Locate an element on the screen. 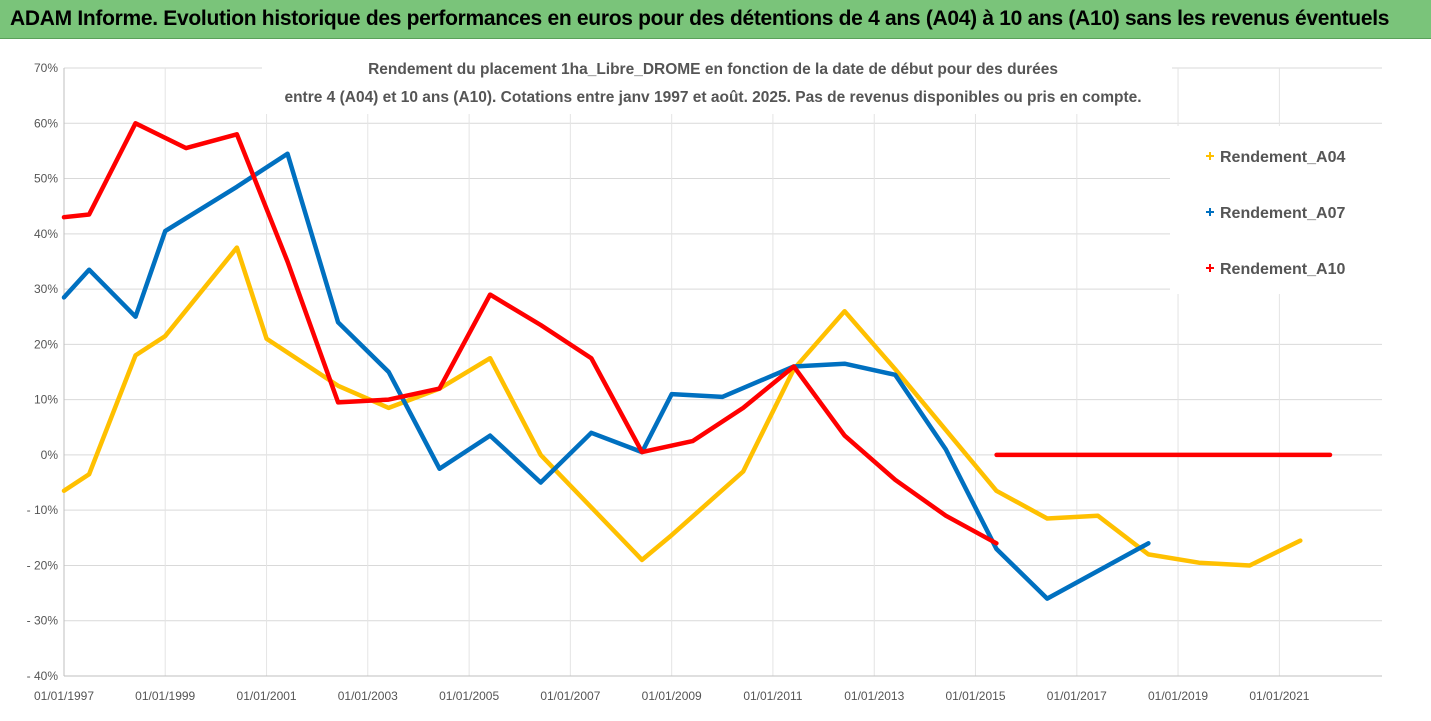 Image resolution: width=1431 pixels, height=721 pixels. legend-entry: Rendement_A04 is located at coordinates (1275, 157).